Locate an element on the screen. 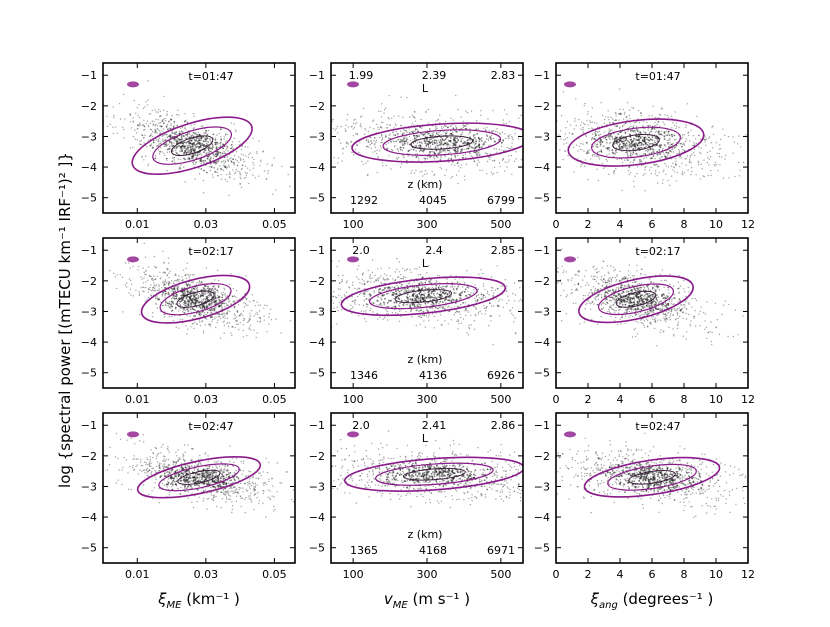 This screenshot has height=627, width=830. panel-r1-c0: −1−2−3−4−50.01 0.03 0.05t=02:17 is located at coordinates (188, 321).